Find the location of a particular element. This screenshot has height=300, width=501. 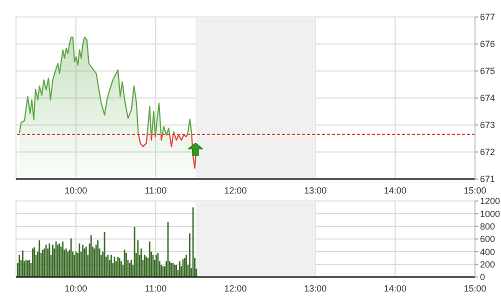

y-tick-label: 671 is located at coordinates (488, 179).